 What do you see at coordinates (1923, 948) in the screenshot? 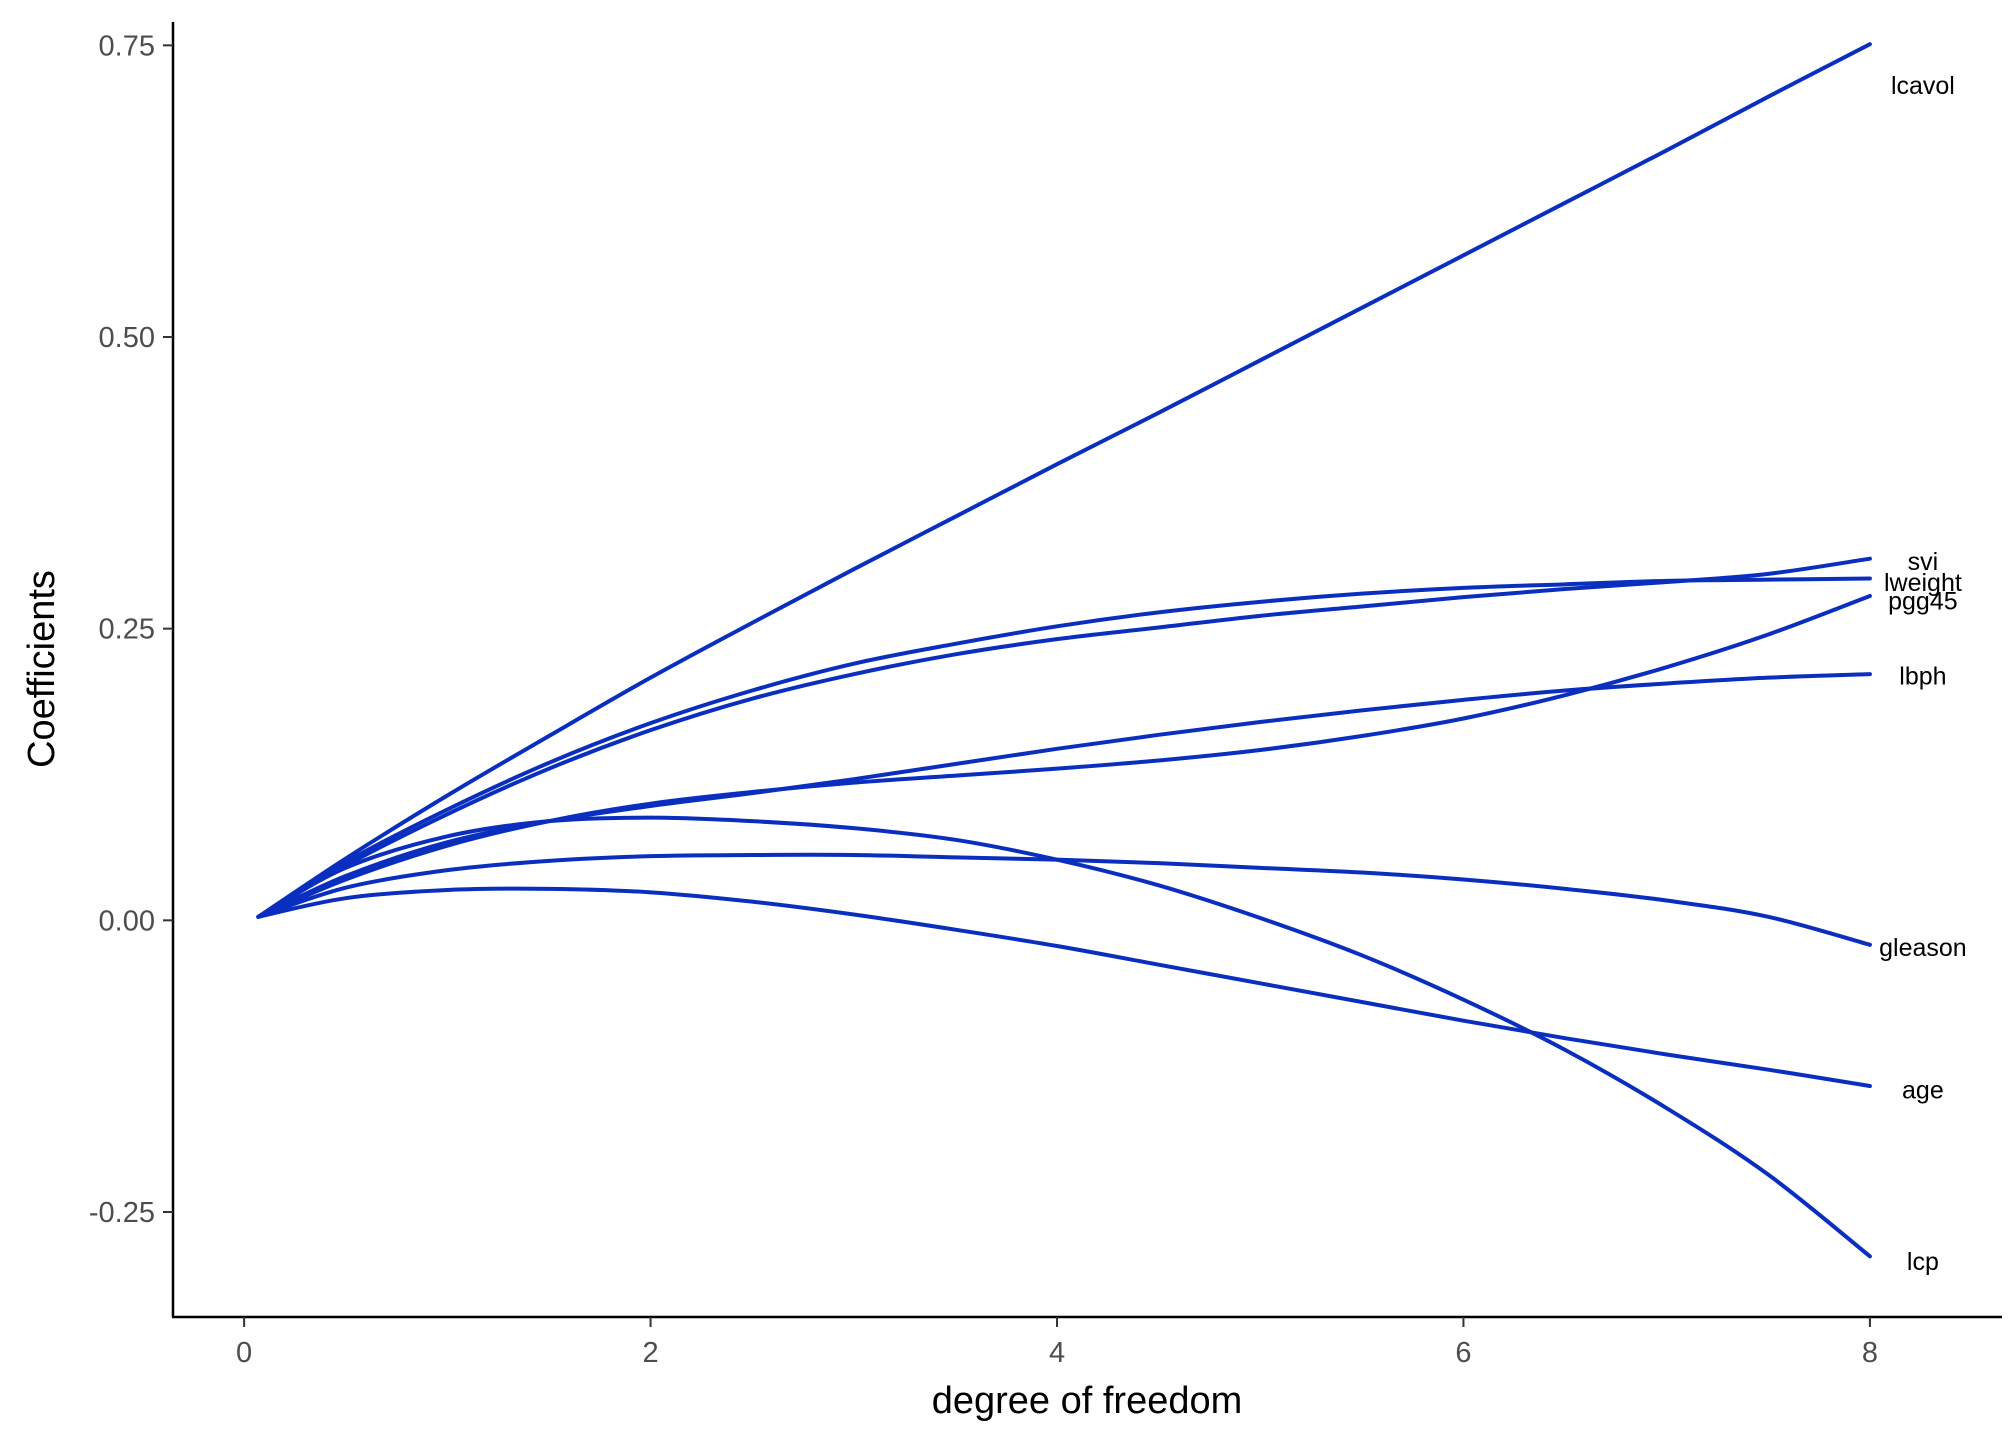
I see `series-label-gleason: gleason` at bounding box center [1923, 948].